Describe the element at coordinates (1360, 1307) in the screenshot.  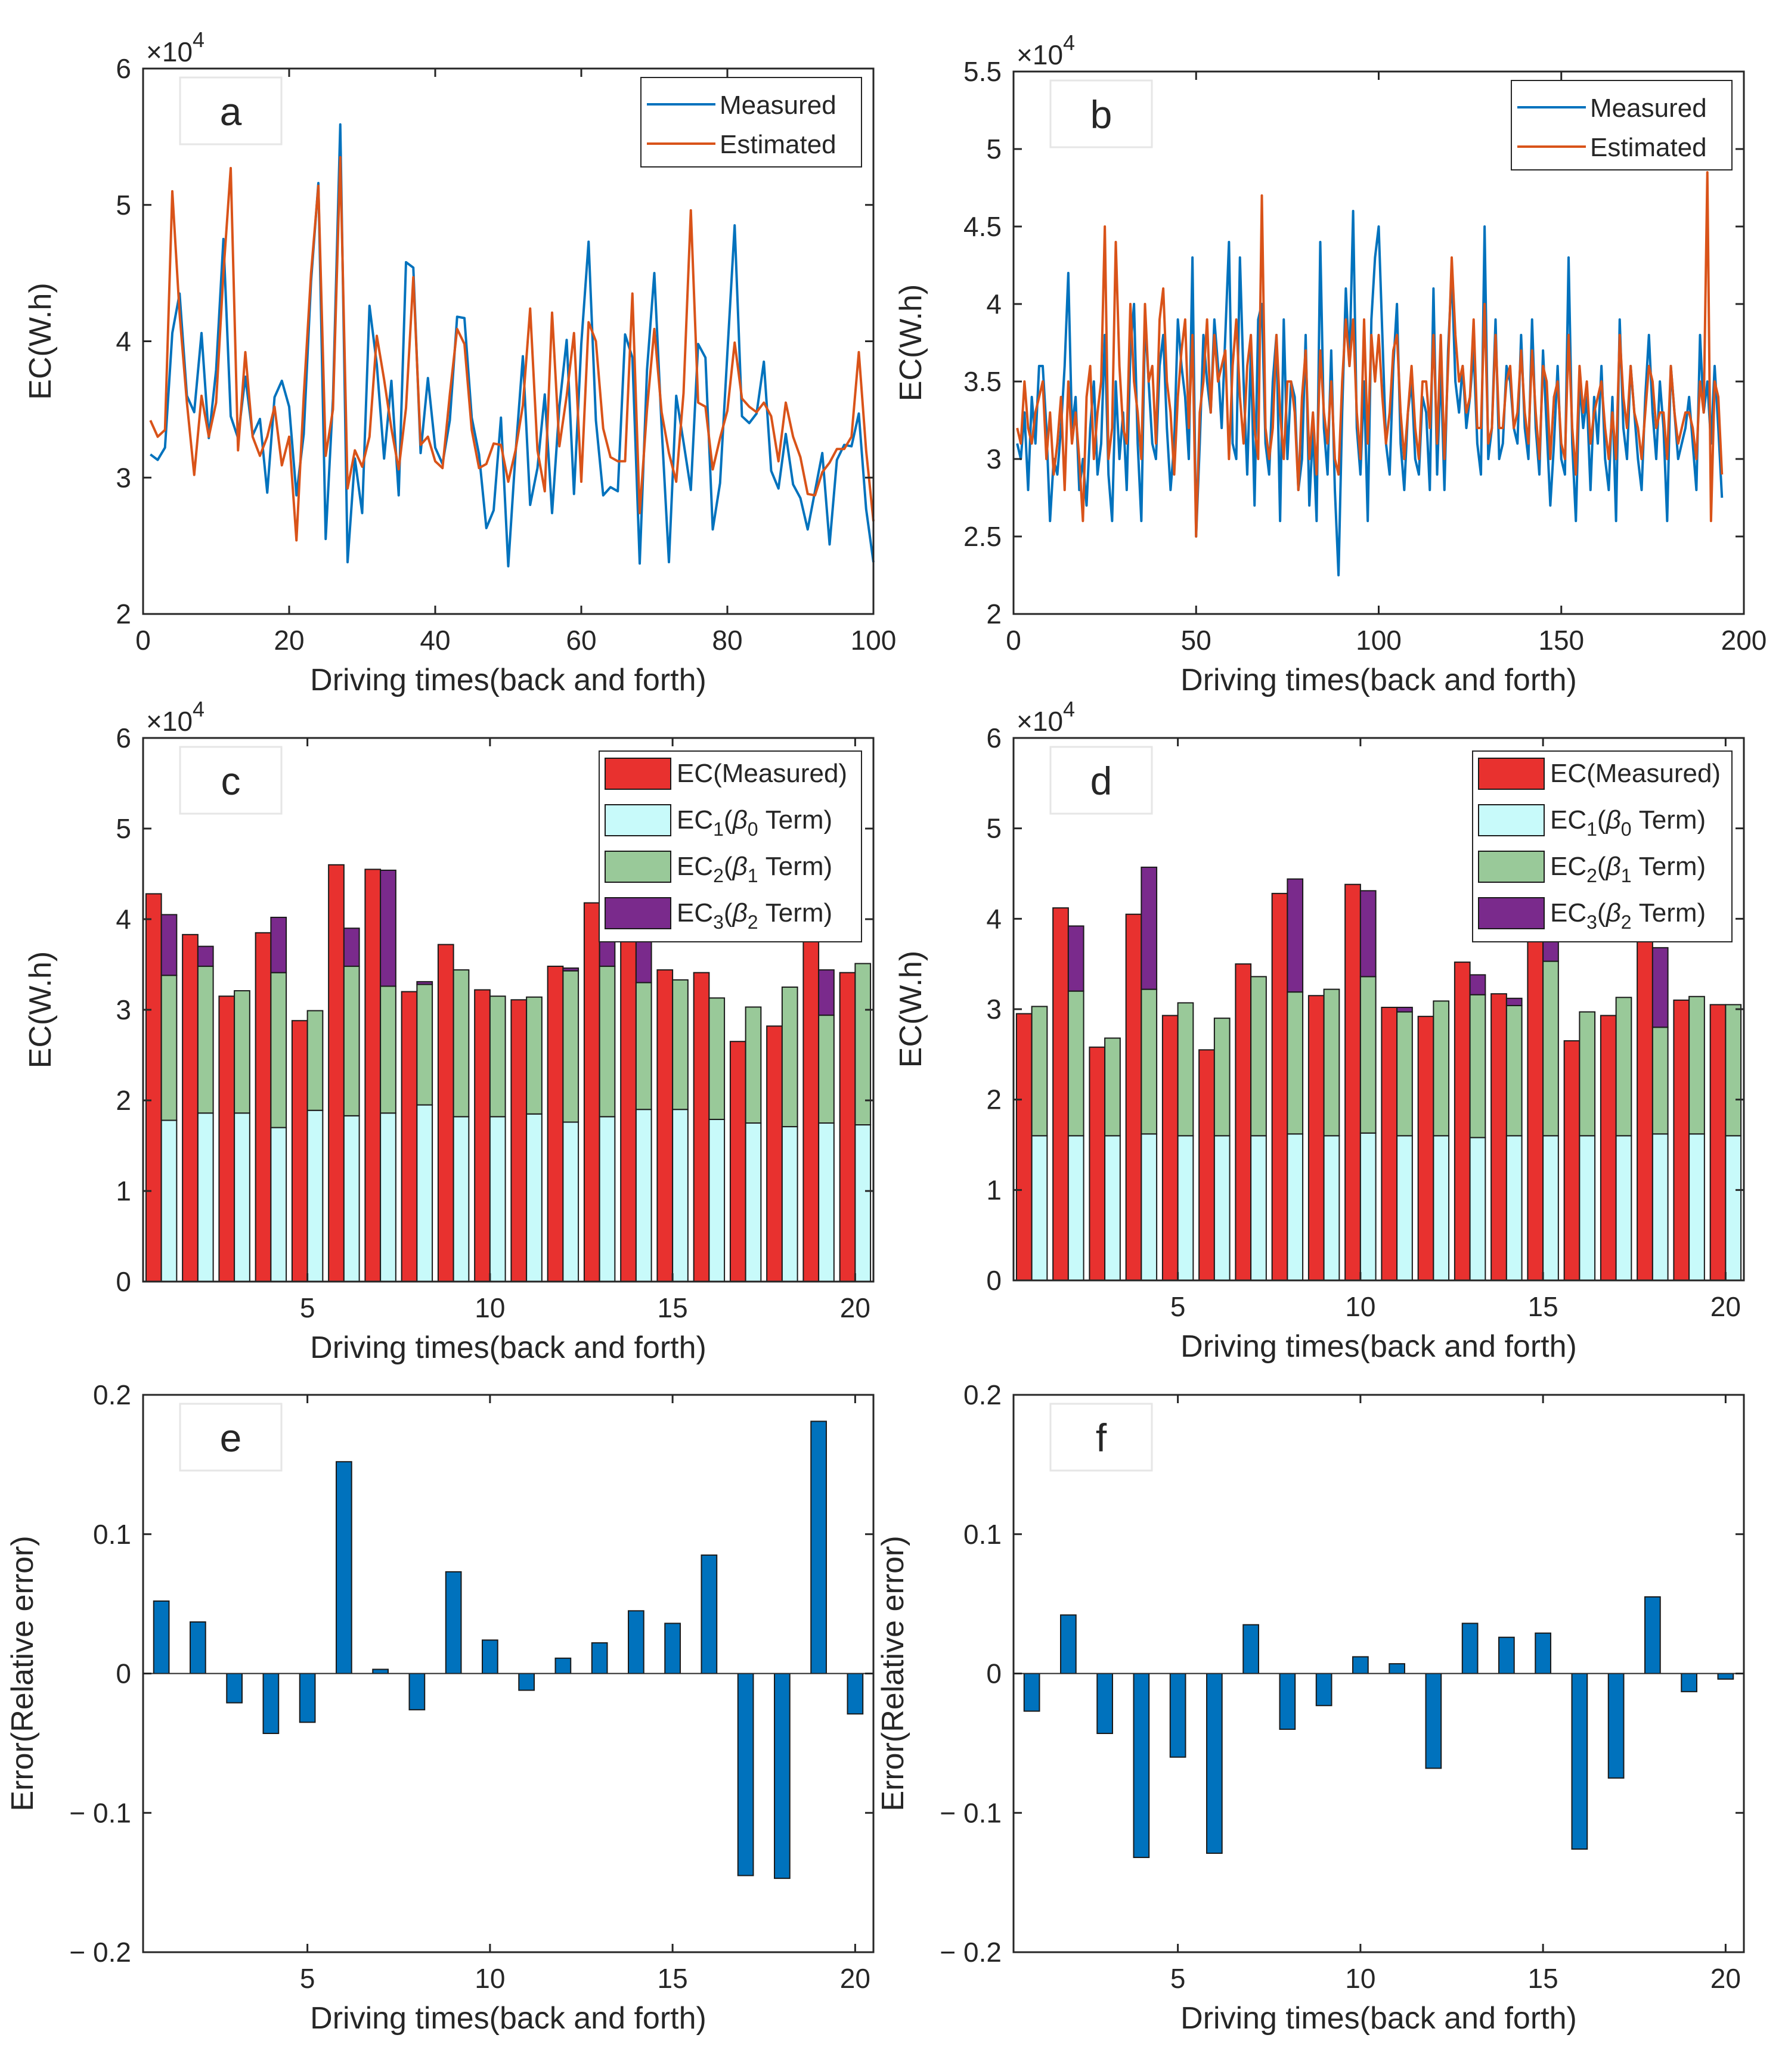
I see `x-tick-label: 10` at that location.